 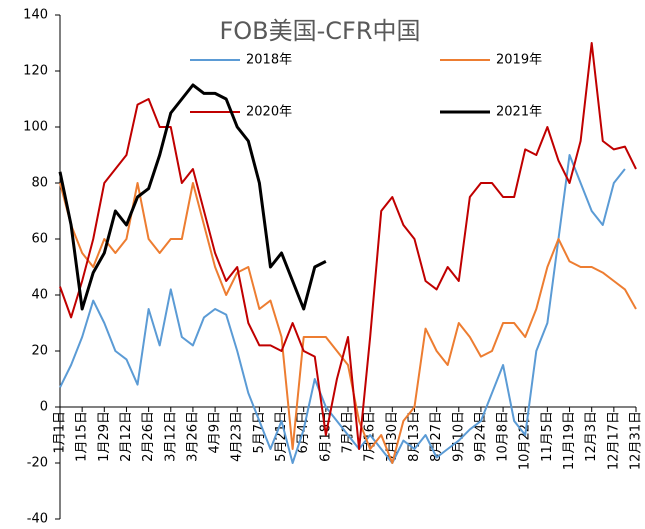 What do you see at coordinates (170, 436) in the screenshot?
I see `x-tick-label: 3月12日` at bounding box center [170, 436].